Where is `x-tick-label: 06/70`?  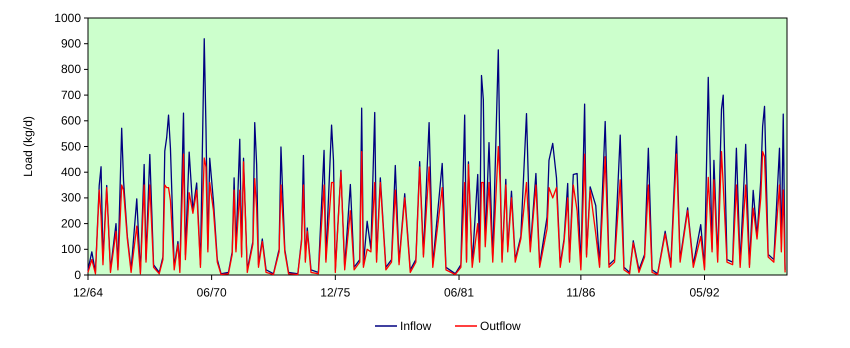
x-tick-label: 06/70 is located at coordinates (211, 293).